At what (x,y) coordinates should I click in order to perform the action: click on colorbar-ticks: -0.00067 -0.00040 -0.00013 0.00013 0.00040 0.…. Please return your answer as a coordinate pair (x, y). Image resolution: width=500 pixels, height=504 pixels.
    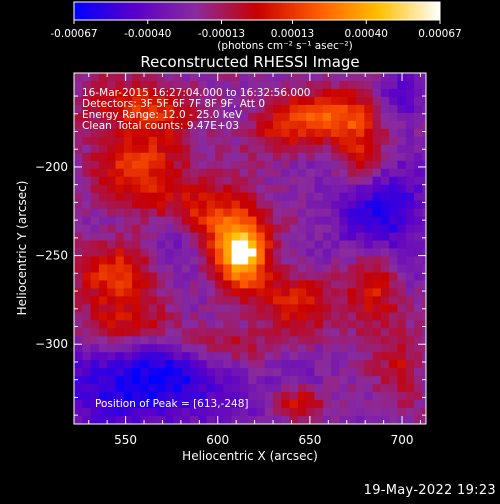
    Looking at the image, I should click on (256, 30).